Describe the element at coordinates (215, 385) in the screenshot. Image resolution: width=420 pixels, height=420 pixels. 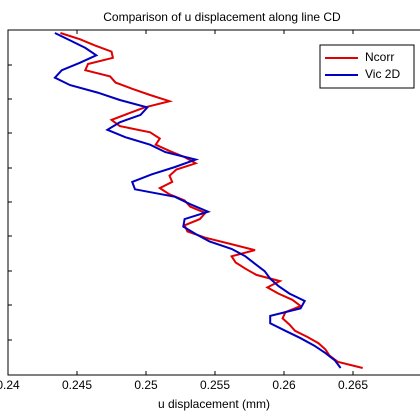
I see `x-tick-label: 0.255` at that location.